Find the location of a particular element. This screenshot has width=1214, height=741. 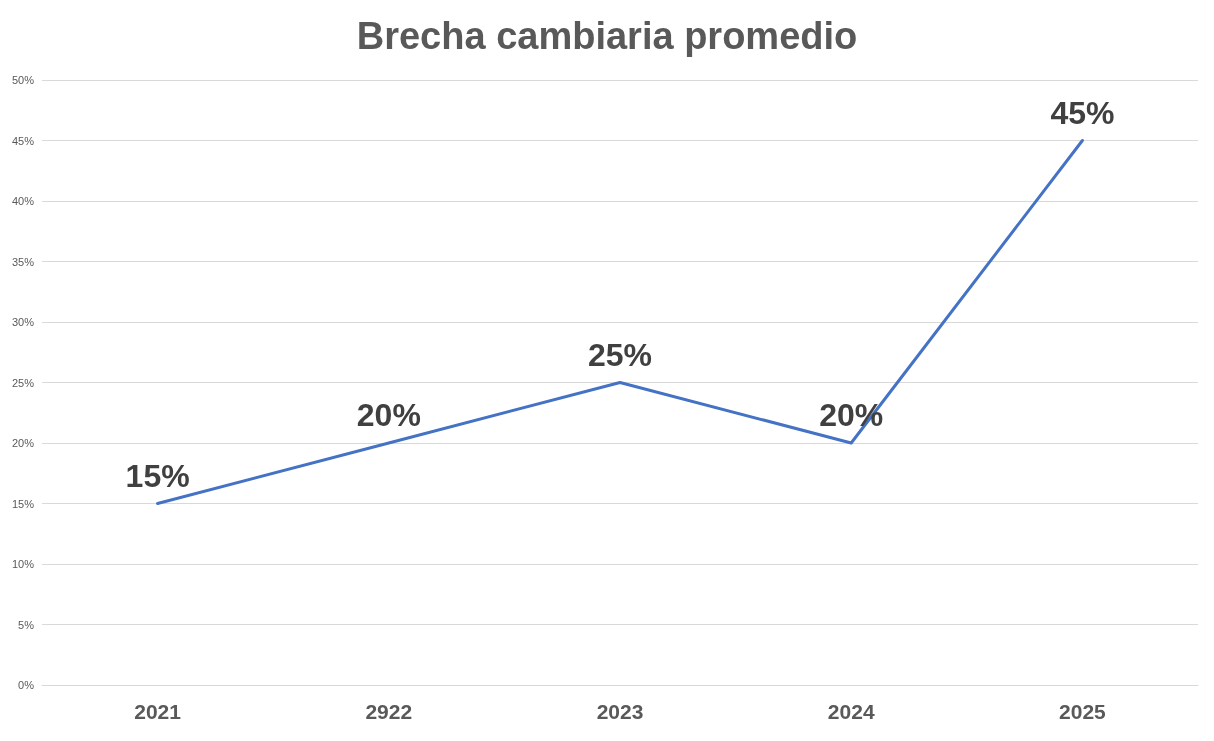

data-label: 20% is located at coordinates (388, 415).